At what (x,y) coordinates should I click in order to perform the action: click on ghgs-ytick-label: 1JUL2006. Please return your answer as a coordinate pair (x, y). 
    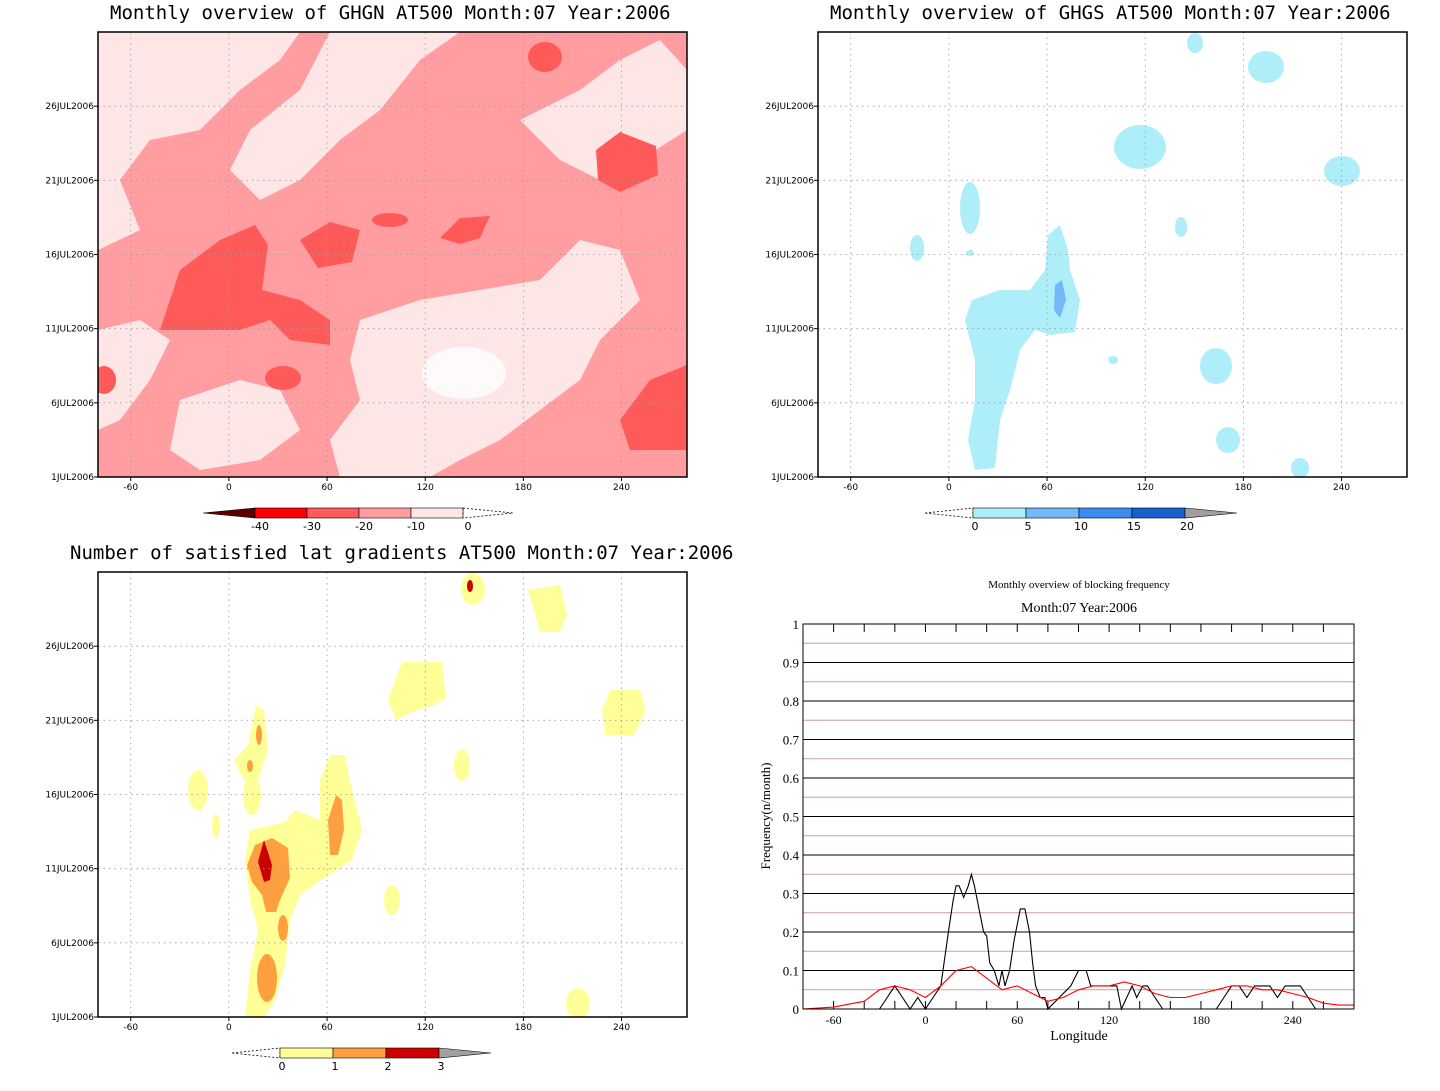
    Looking at the image, I should click on (792, 478).